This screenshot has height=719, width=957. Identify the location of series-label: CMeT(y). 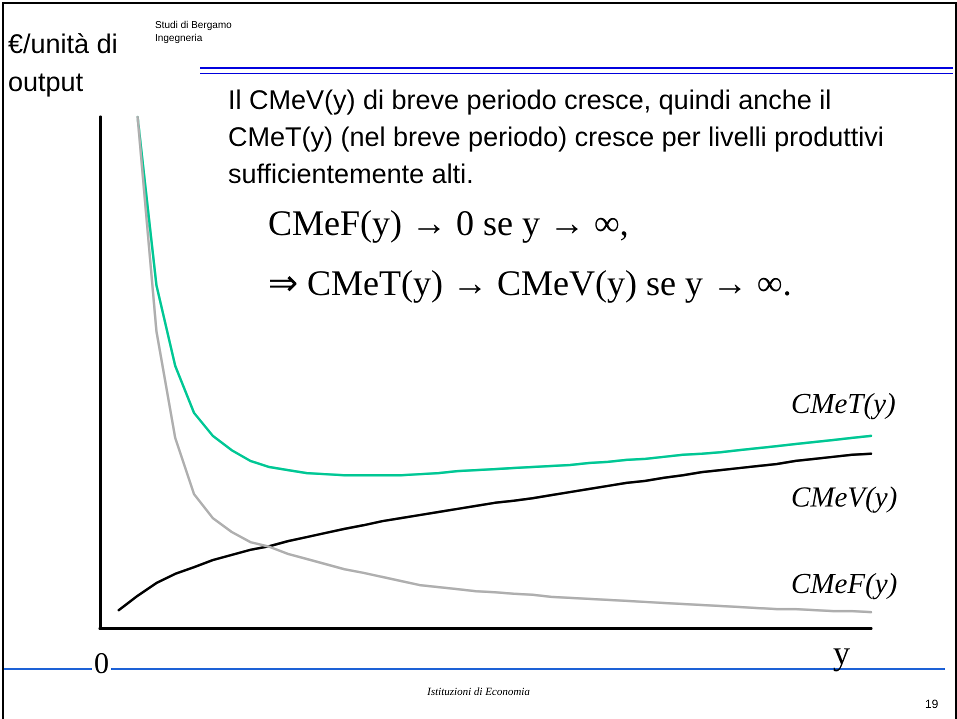
(843, 404).